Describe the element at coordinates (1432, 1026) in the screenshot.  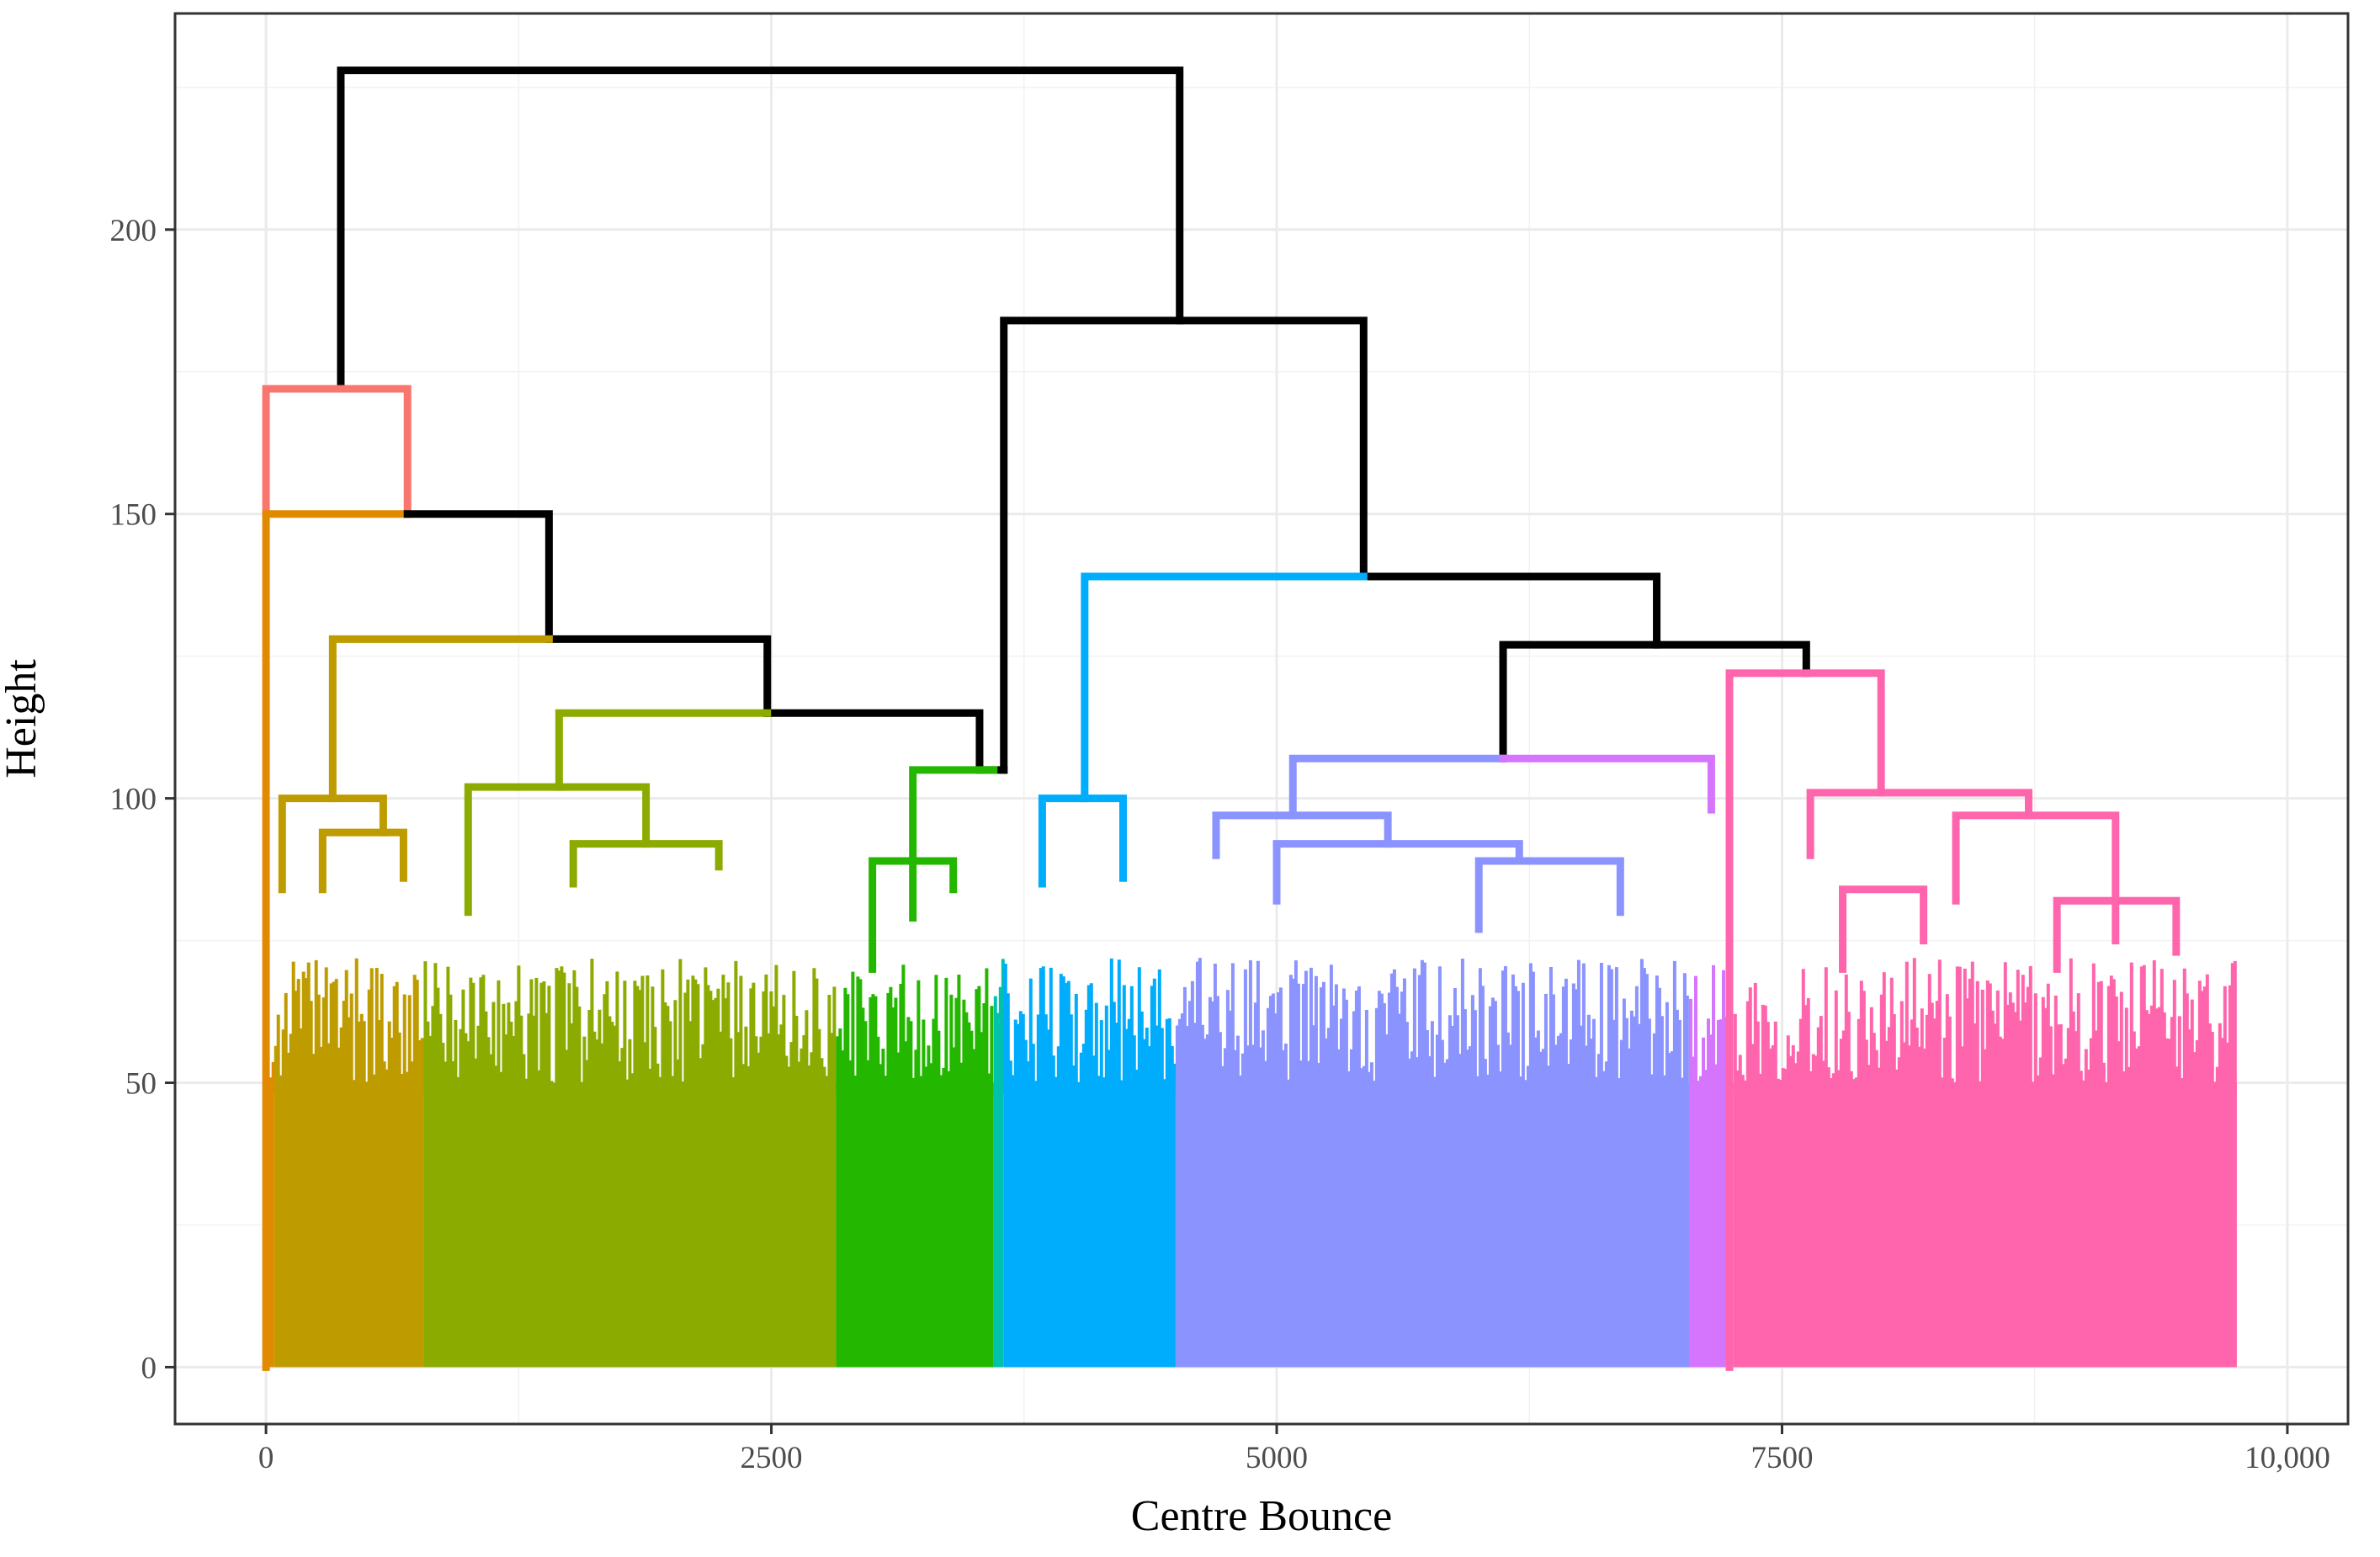
I see `cluster-8-leaf-lines` at that location.